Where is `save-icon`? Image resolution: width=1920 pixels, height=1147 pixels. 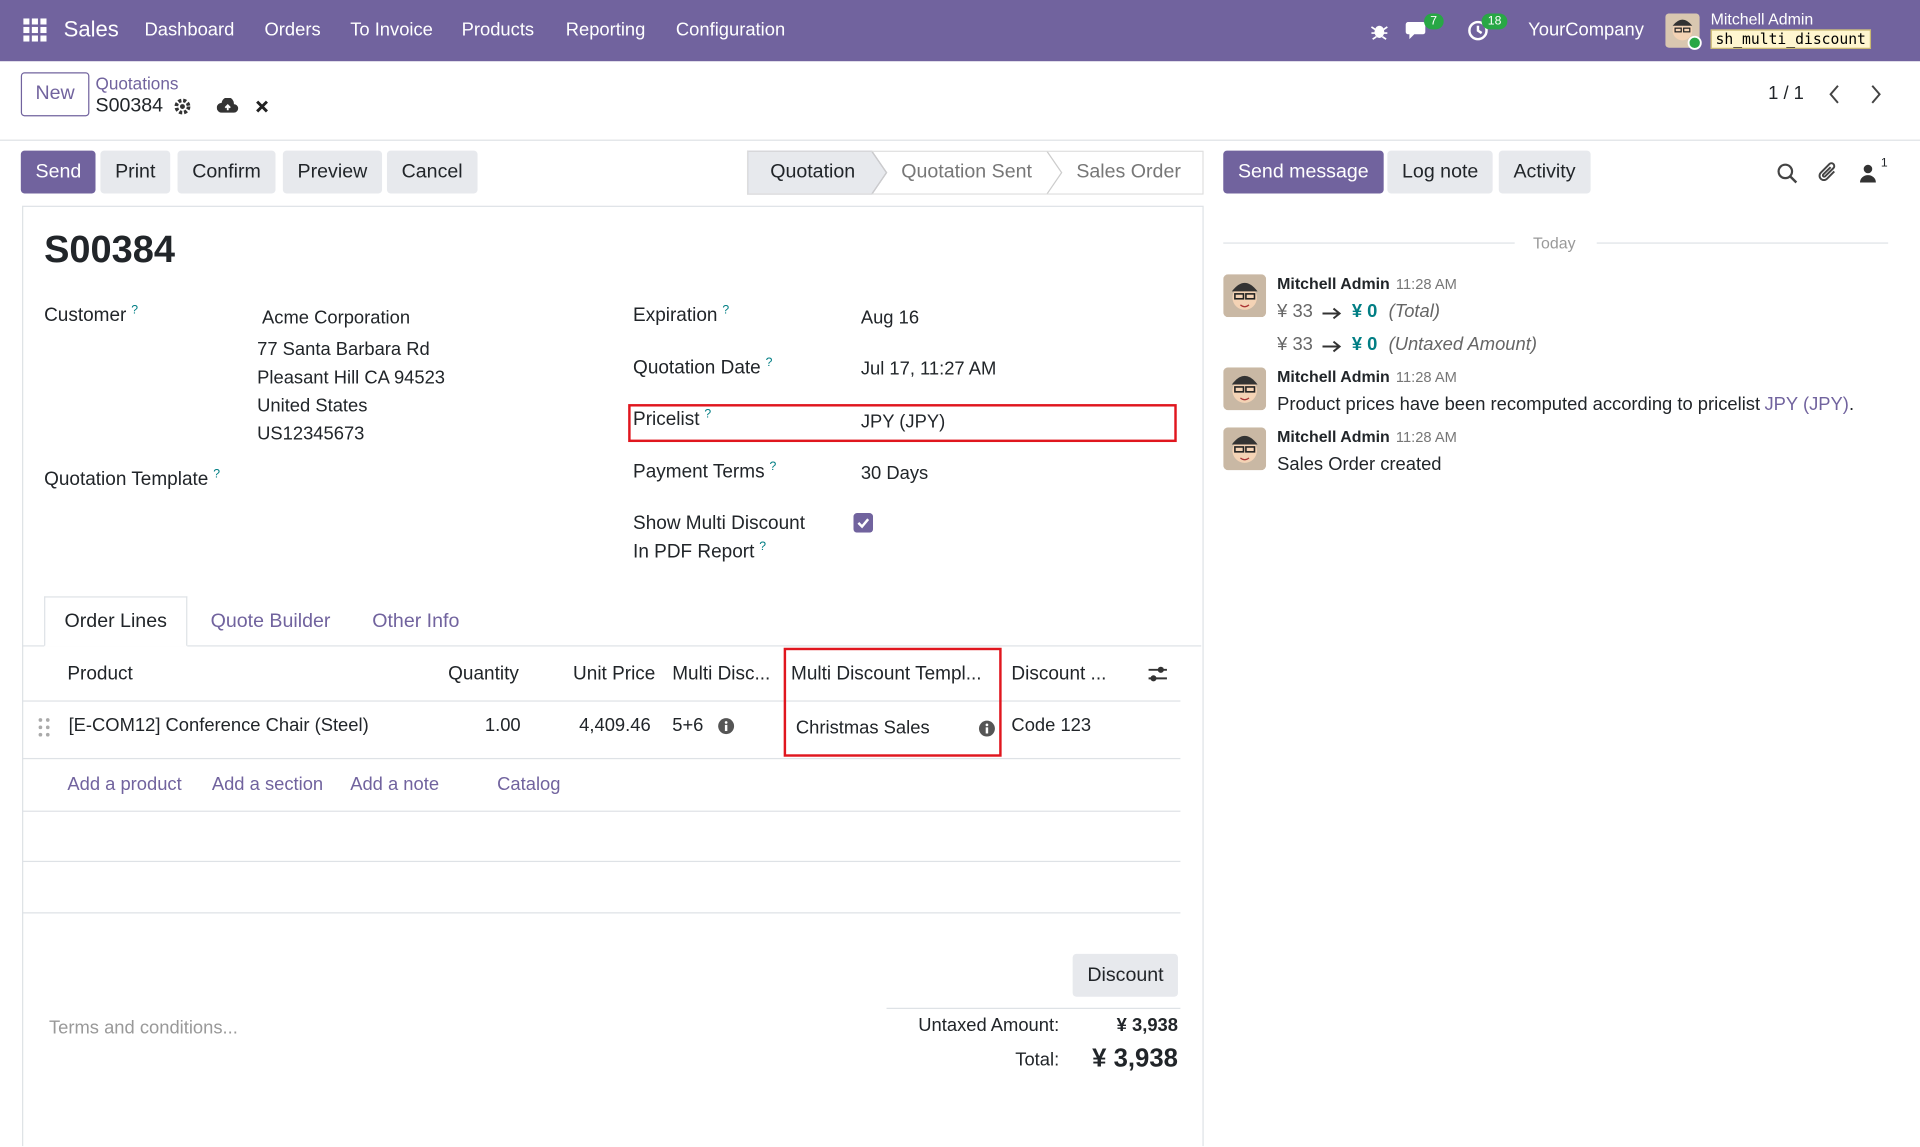 save-icon is located at coordinates (227, 106).